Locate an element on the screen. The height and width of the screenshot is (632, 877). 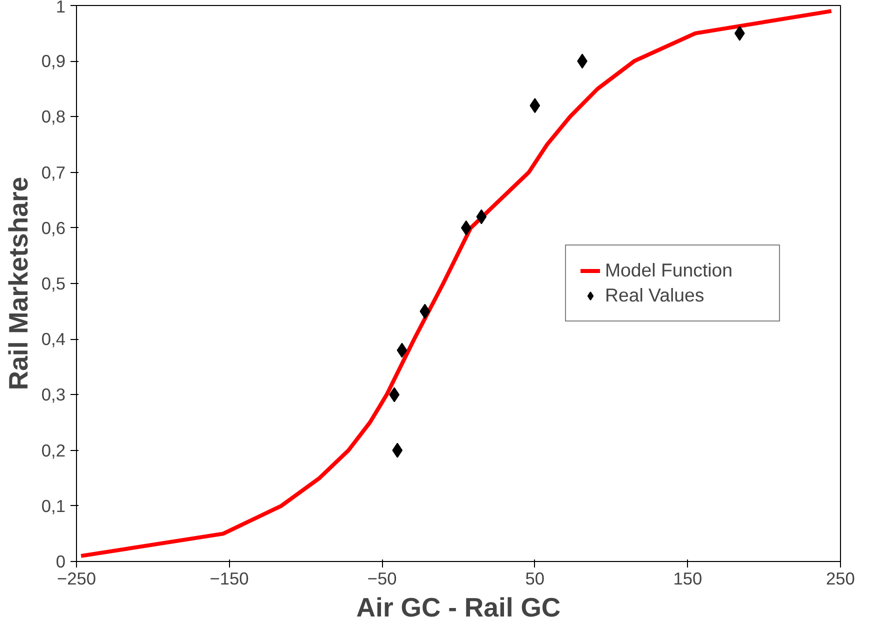
legend-label: Model Function is located at coordinates (669, 271).